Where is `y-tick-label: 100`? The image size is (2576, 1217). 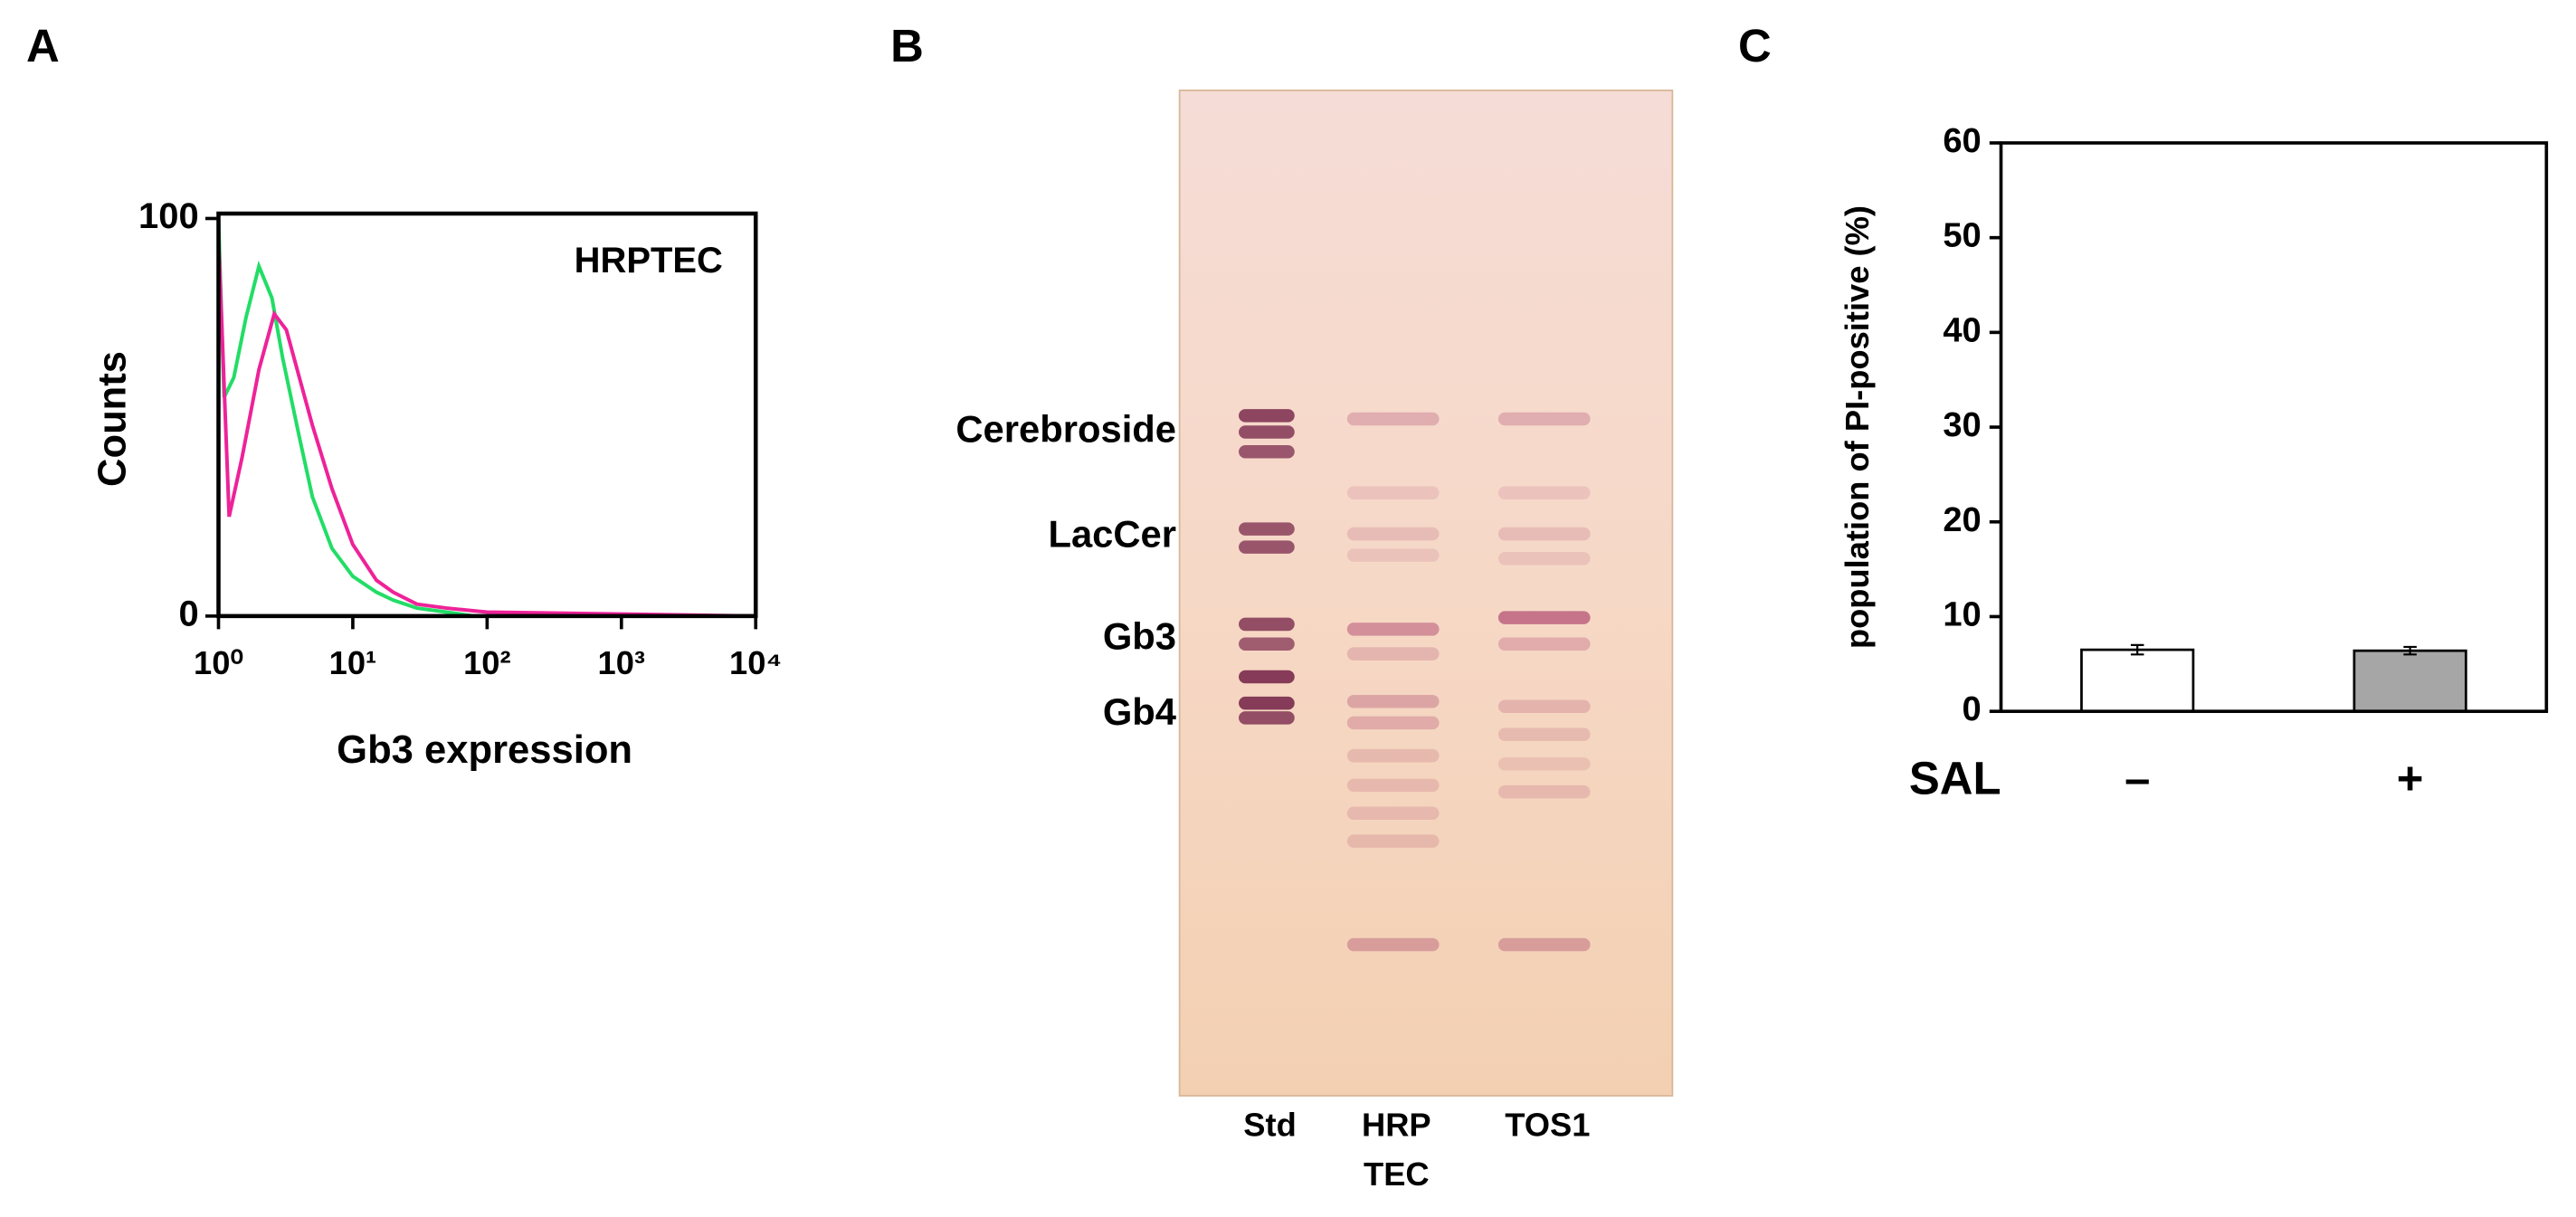 y-tick-label: 100 is located at coordinates (169, 216).